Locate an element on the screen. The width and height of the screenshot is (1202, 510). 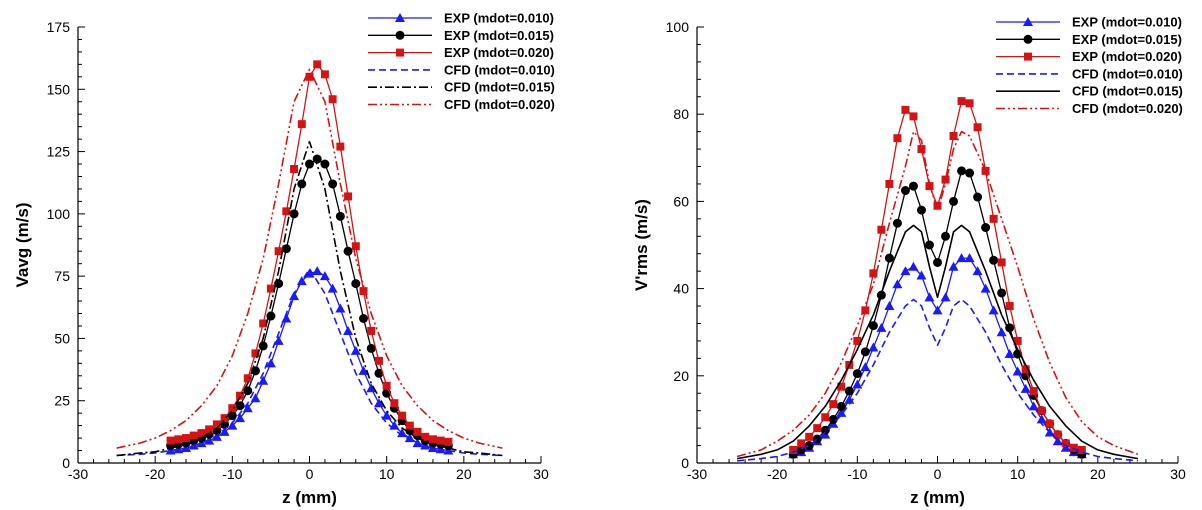
x-tick-label: 0 is located at coordinates (310, 474).